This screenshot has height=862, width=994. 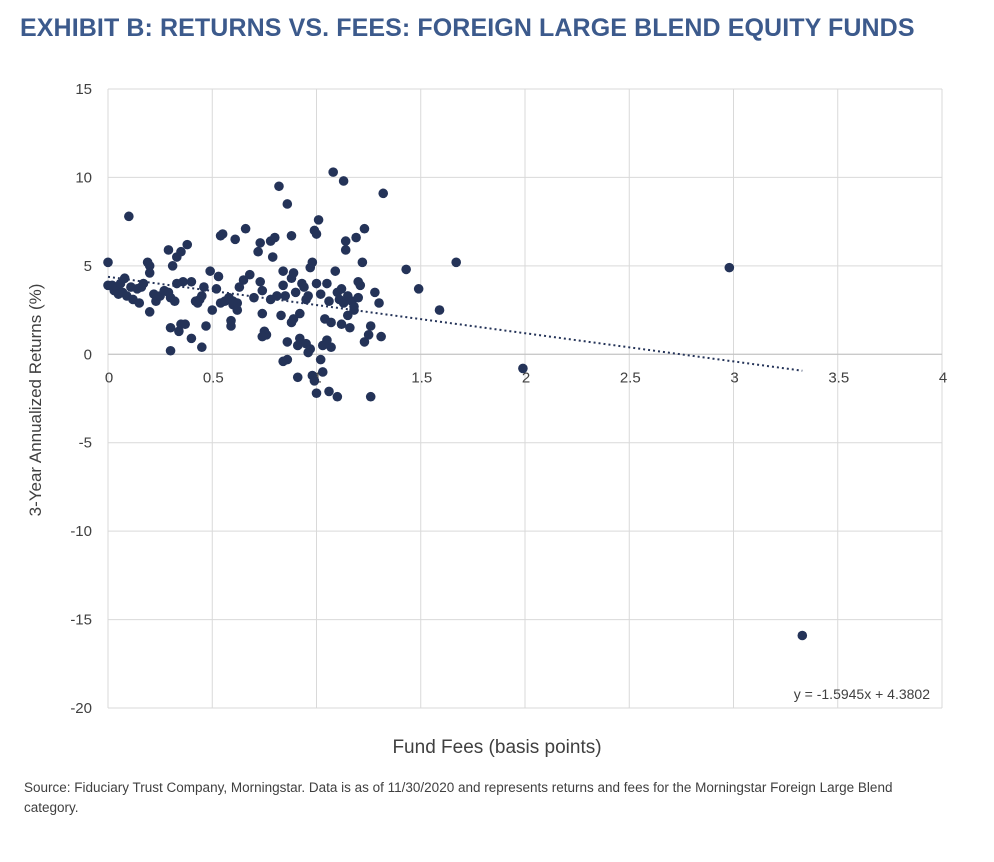 I want to click on x-tick-label: 0.5, so click(x=213, y=377).